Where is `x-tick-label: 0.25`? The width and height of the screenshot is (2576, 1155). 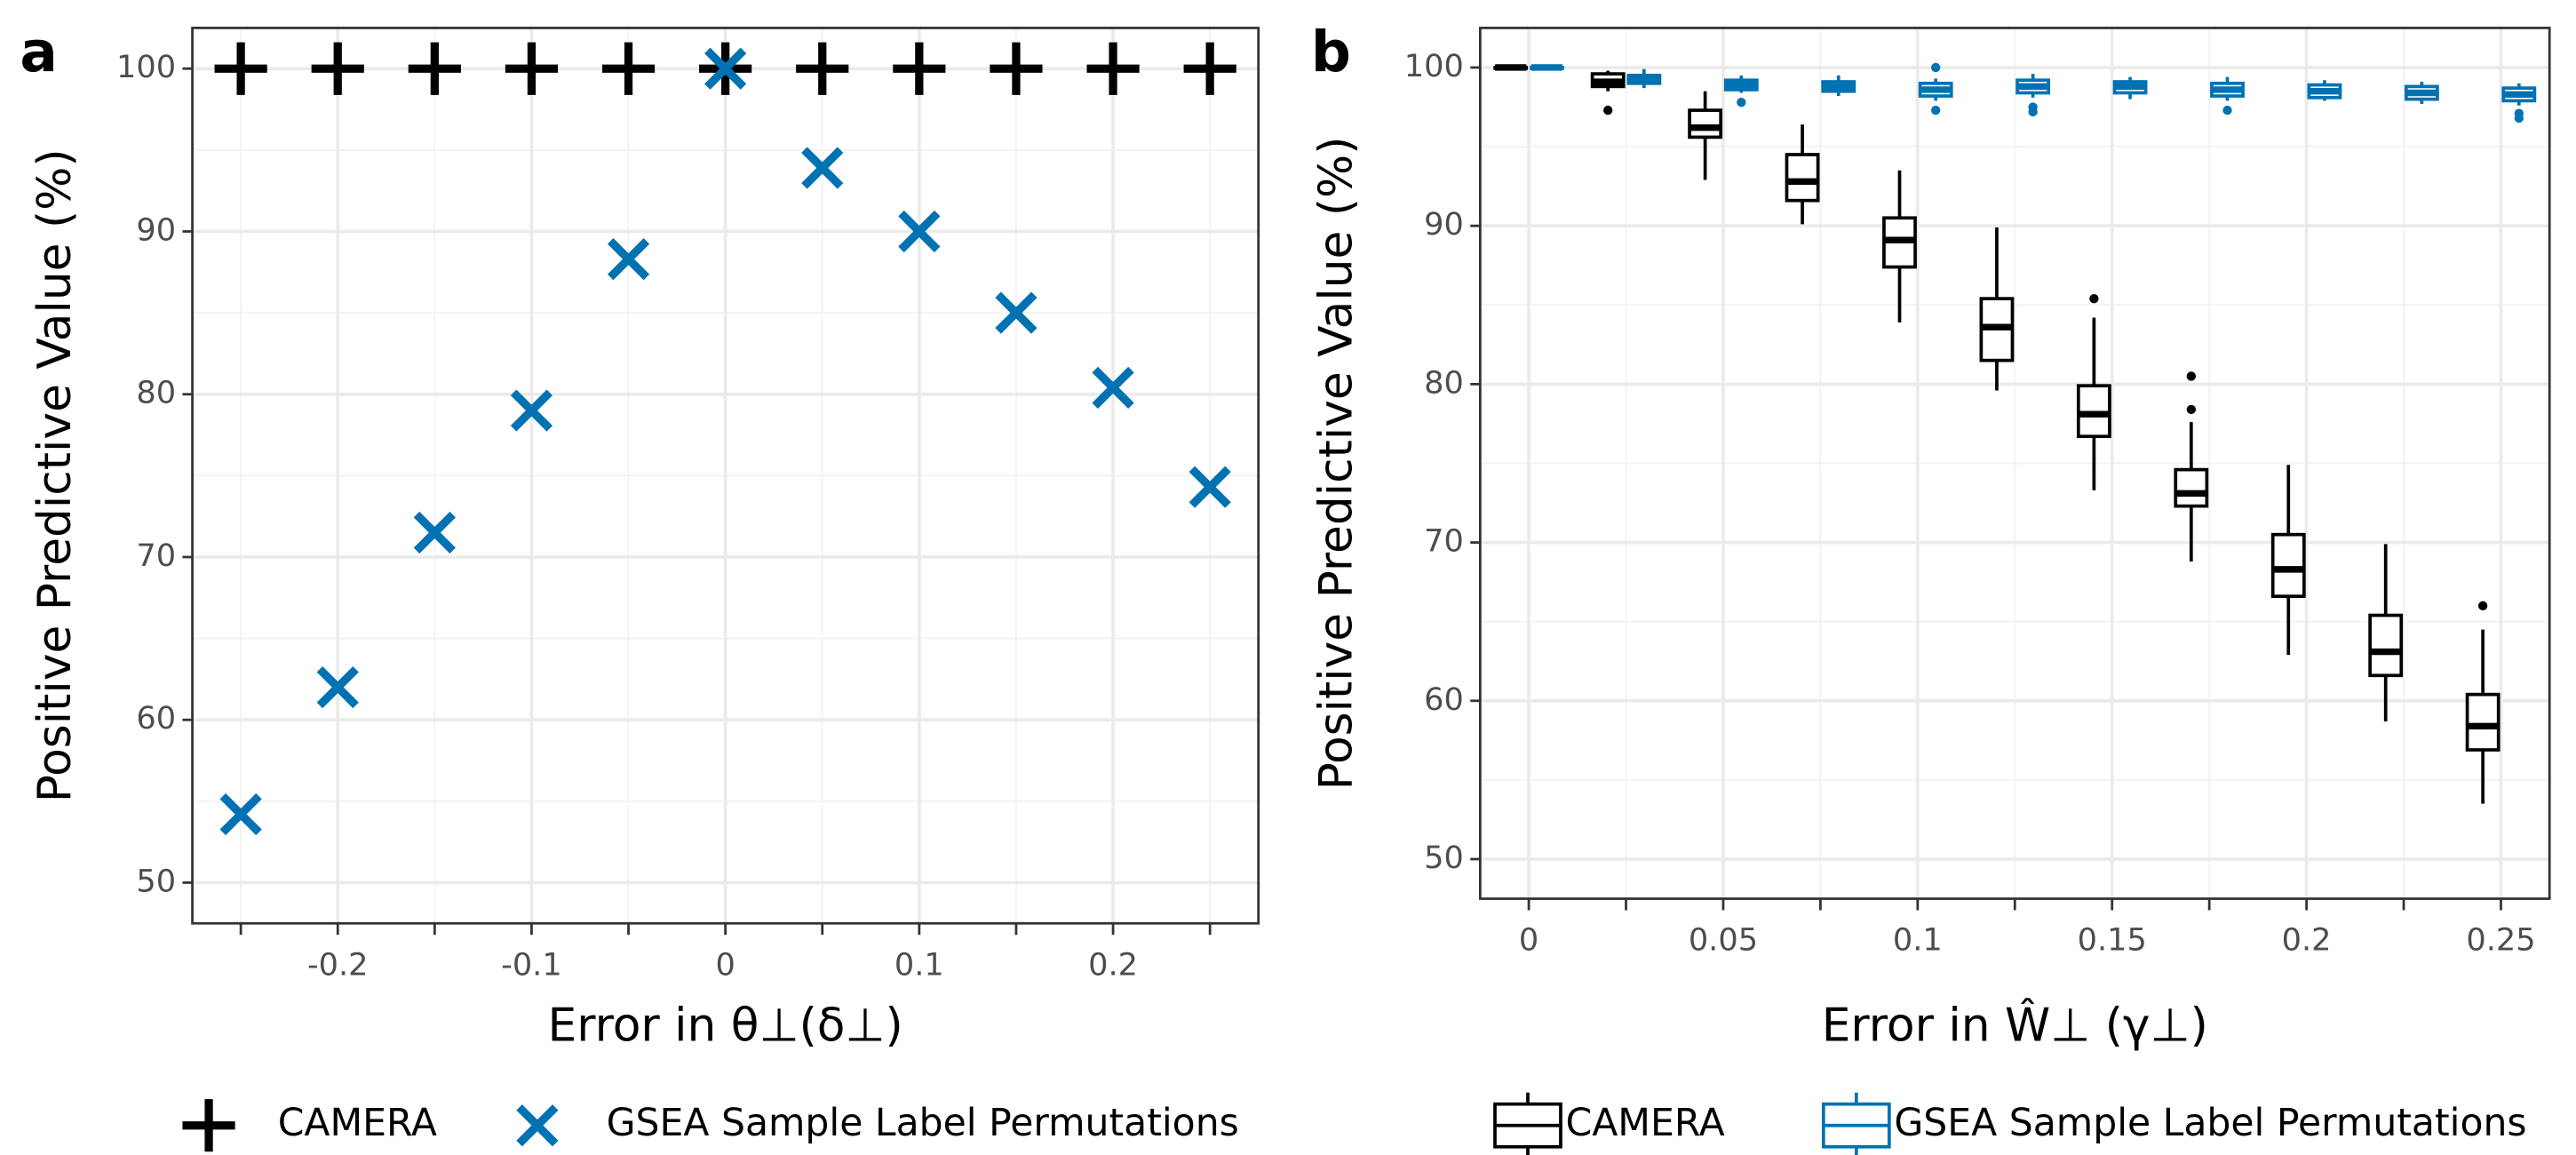 x-tick-label: 0.25 is located at coordinates (2500, 940).